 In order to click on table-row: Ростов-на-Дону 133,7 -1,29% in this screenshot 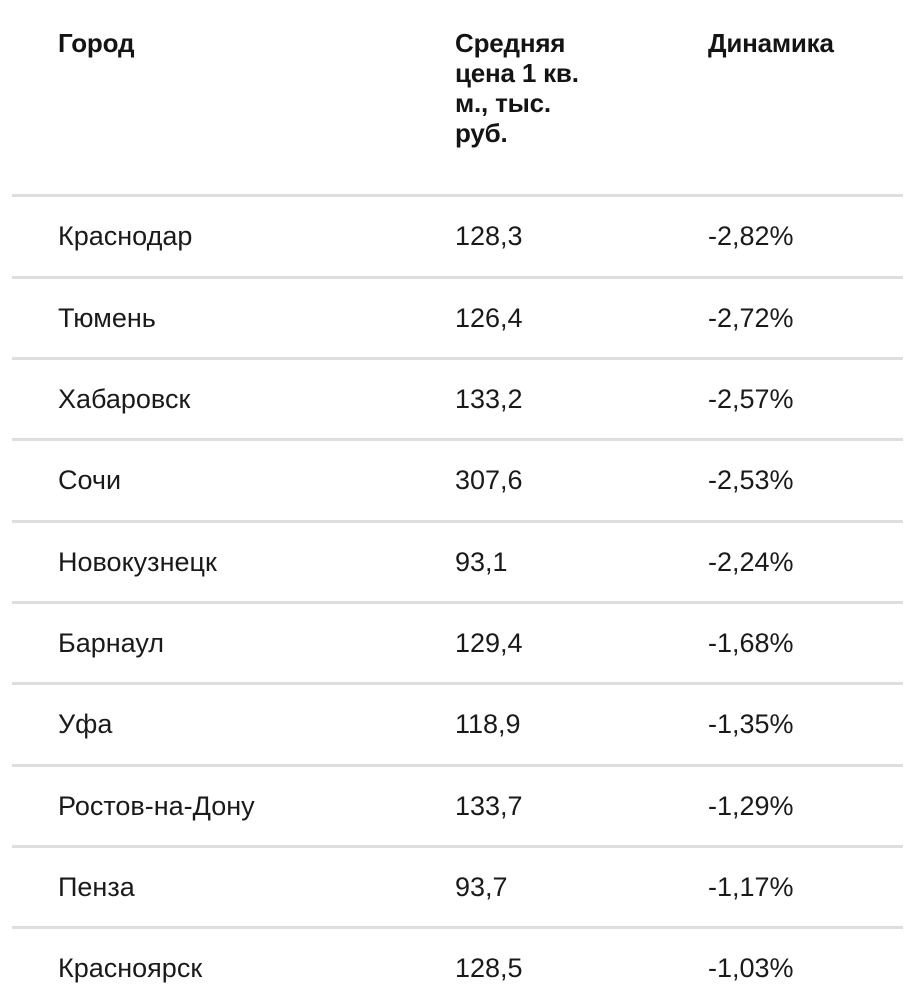, I will do `click(457, 806)`.